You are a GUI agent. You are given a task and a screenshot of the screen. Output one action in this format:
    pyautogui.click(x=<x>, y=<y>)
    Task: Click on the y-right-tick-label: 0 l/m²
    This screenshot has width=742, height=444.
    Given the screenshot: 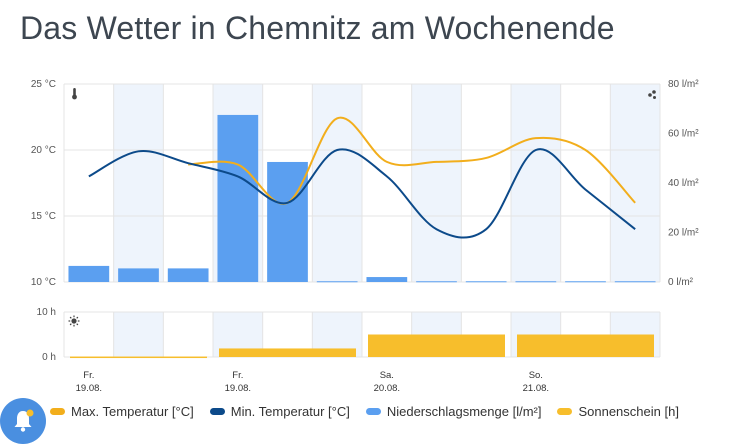 What is the action you would take?
    pyautogui.click(x=681, y=282)
    